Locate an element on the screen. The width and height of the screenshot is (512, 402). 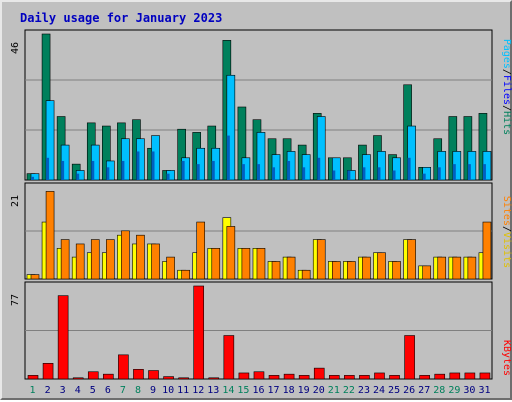
x-tick-label: 10 is located at coordinates (168, 390).